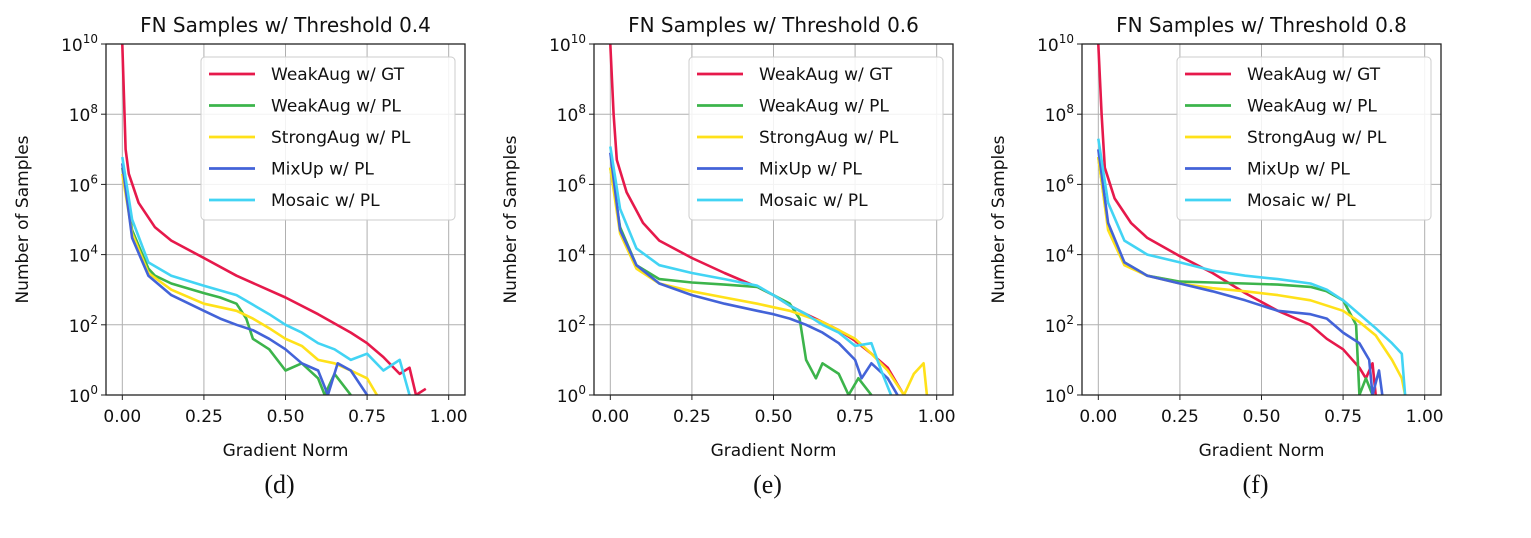 The width and height of the screenshot is (1531, 538). Describe the element at coordinates (773, 25) in the screenshot. I see `chart-title: FN Samples w/ Threshold 0.6` at that location.